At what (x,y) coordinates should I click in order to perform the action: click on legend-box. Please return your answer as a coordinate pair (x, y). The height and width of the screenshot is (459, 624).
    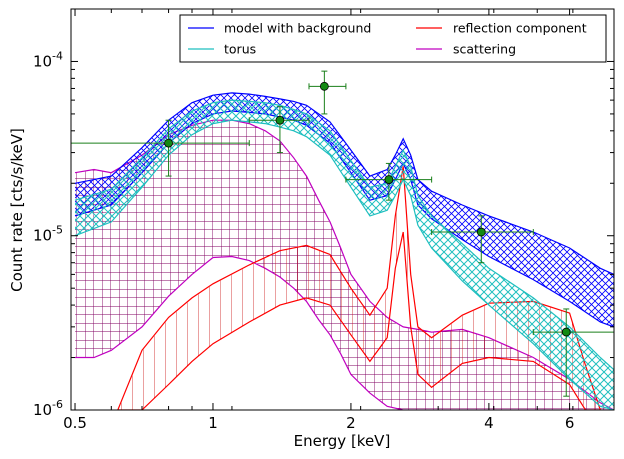
    Looking at the image, I should click on (393, 38).